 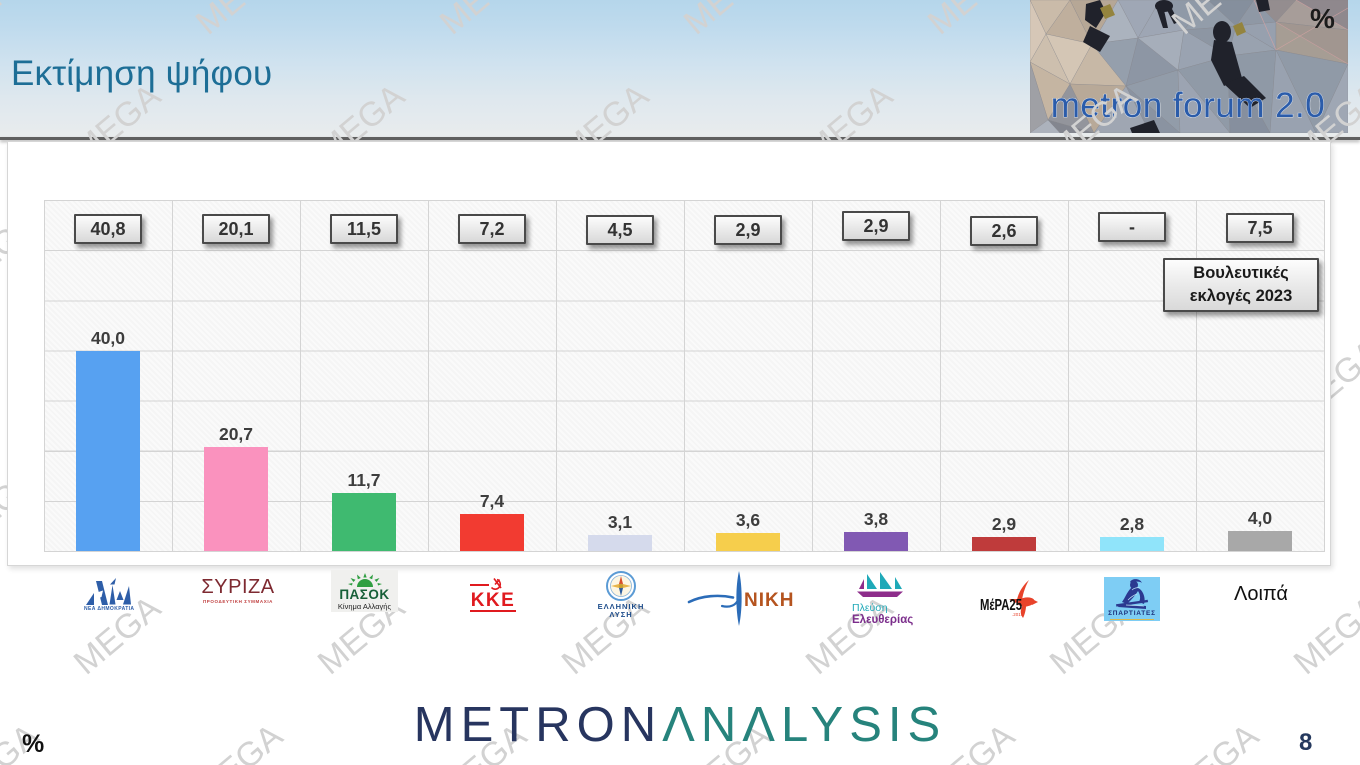 What do you see at coordinates (769, 600) in the screenshot?
I see `svg-text: NIKH` at bounding box center [769, 600].